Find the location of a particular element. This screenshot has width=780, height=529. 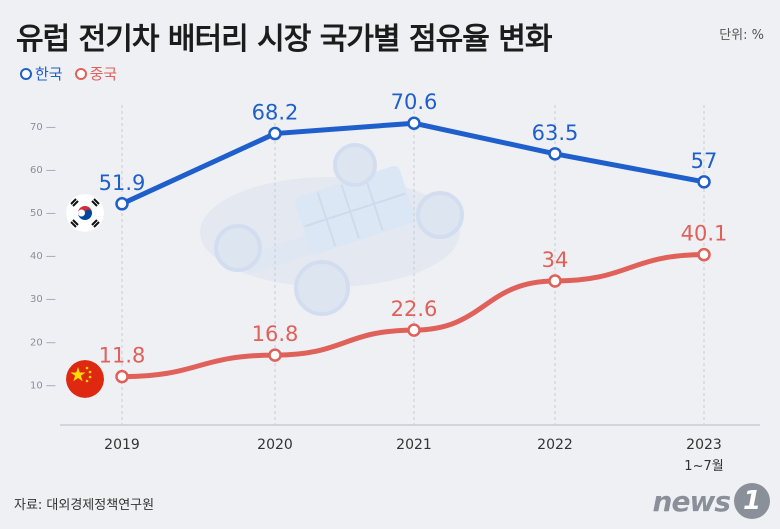

data-label-korea: 57 is located at coordinates (704, 161).